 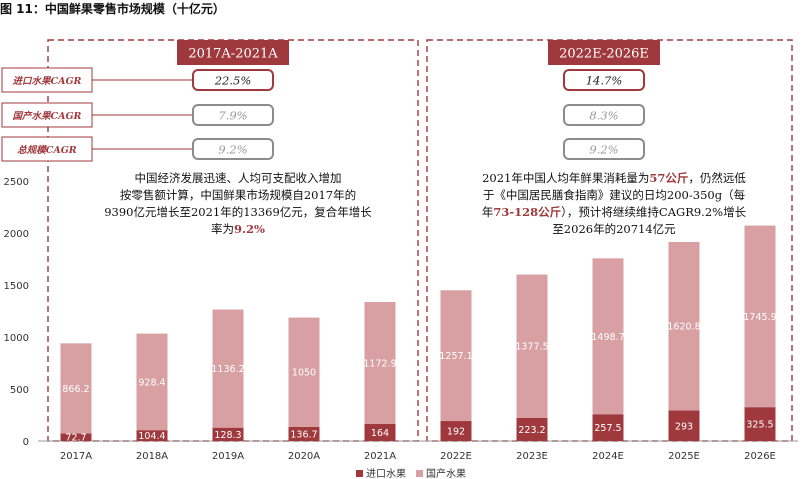 I want to click on data-label-domestic: 1136.2, so click(x=227, y=369).